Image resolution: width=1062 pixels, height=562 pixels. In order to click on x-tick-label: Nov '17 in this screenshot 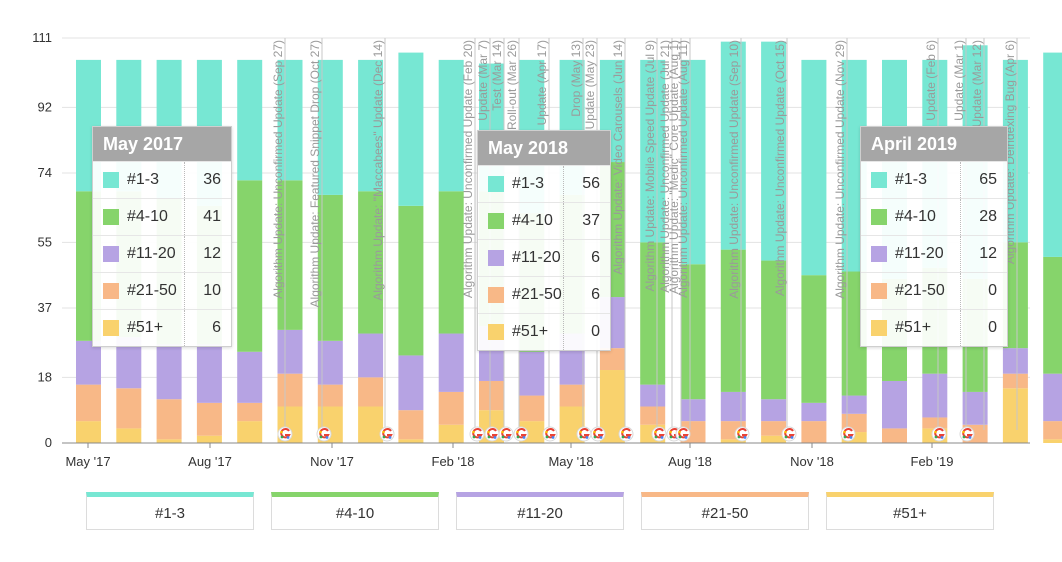, I will do `click(332, 461)`.